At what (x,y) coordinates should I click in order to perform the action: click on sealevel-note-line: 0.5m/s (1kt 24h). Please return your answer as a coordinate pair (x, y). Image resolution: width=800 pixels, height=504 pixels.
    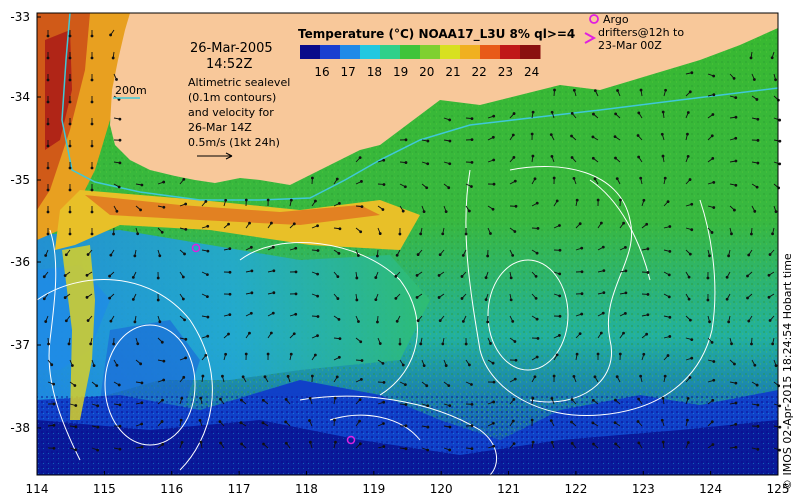
    Looking at the image, I should click on (234, 142).